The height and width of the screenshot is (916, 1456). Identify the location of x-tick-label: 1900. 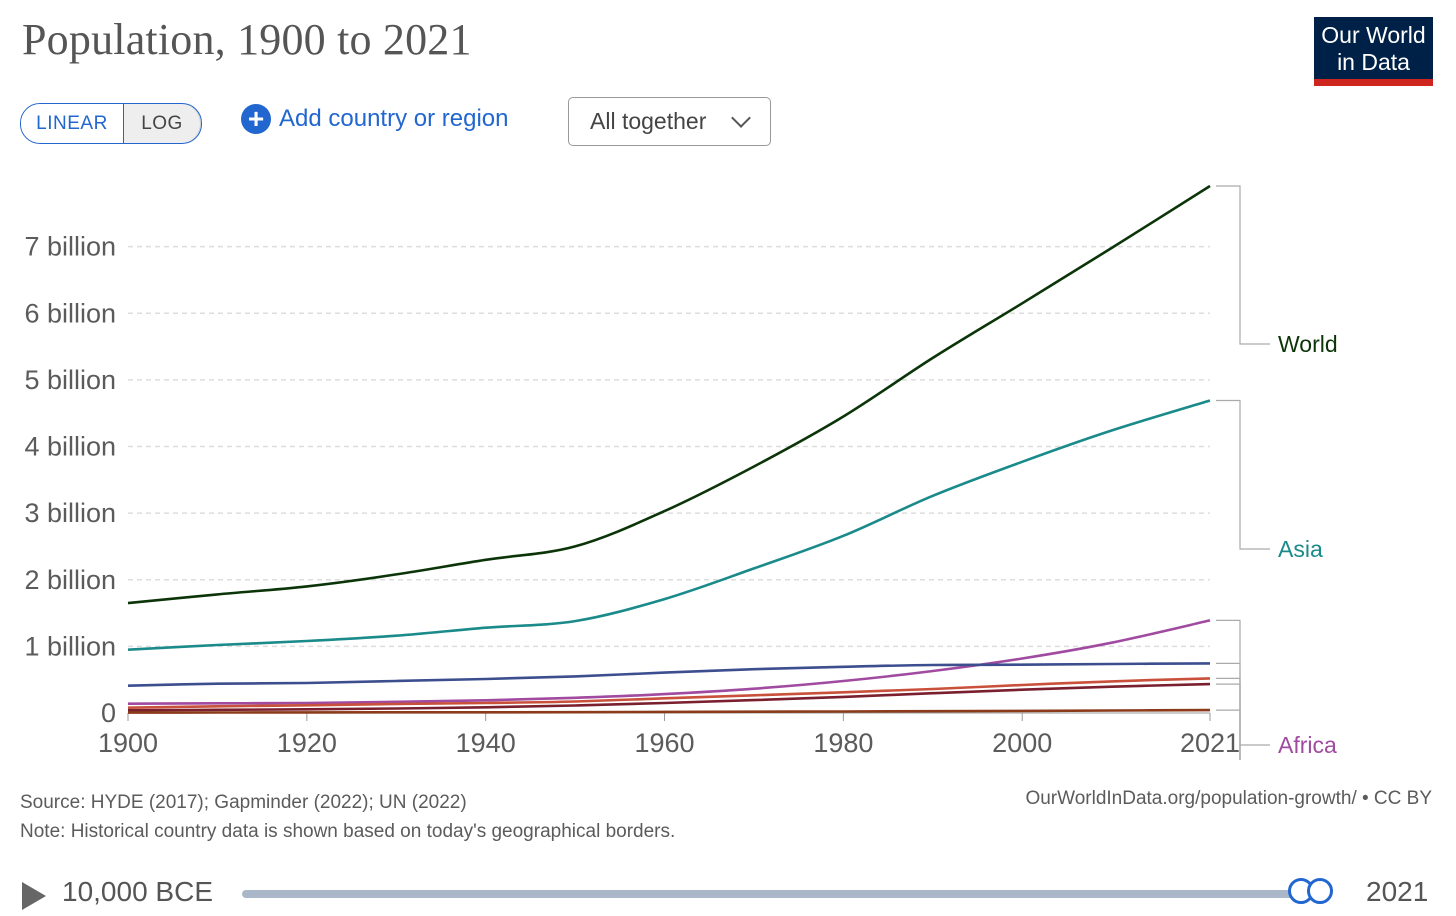
(128, 743).